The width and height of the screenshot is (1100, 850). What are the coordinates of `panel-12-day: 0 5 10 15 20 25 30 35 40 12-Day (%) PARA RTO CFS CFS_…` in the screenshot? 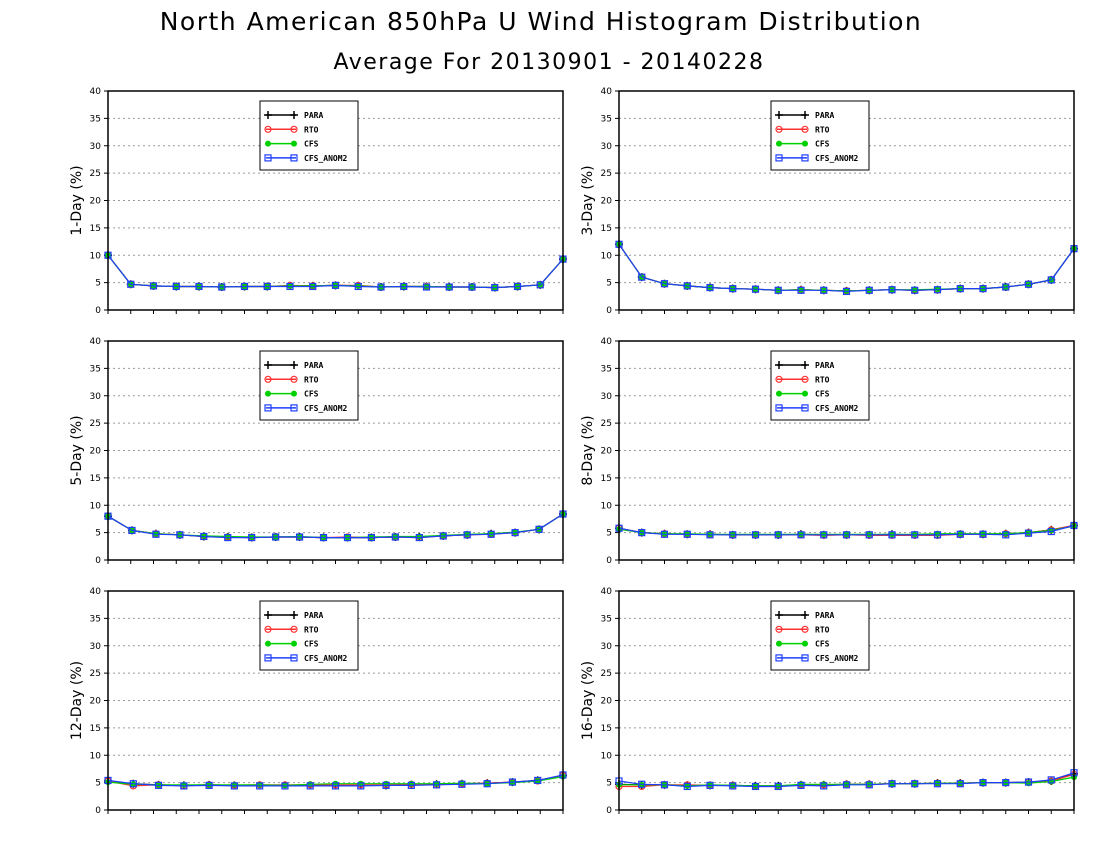 It's located at (318, 701).